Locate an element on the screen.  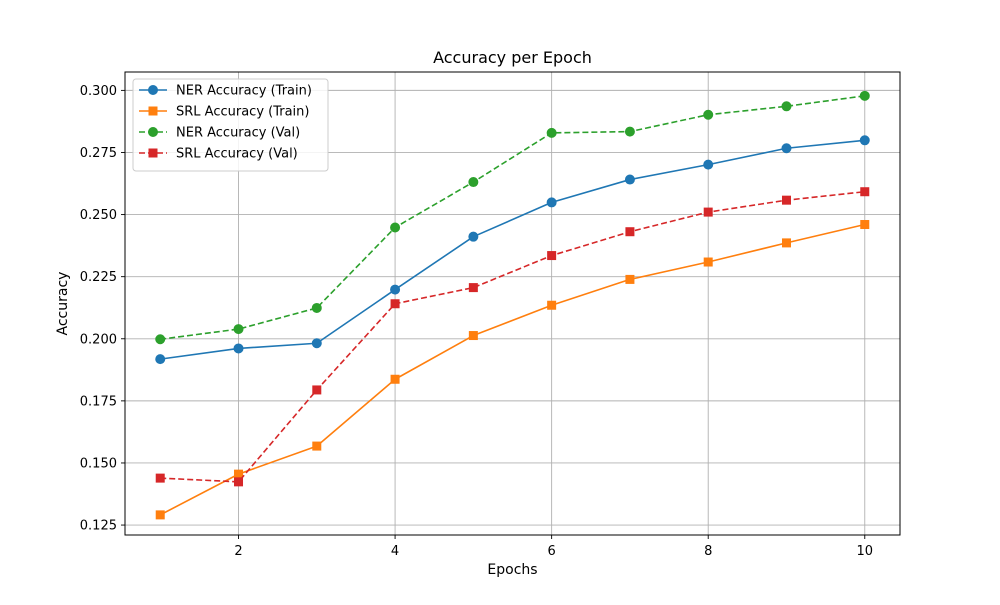
x-tick-label: 2 is located at coordinates (238, 551).